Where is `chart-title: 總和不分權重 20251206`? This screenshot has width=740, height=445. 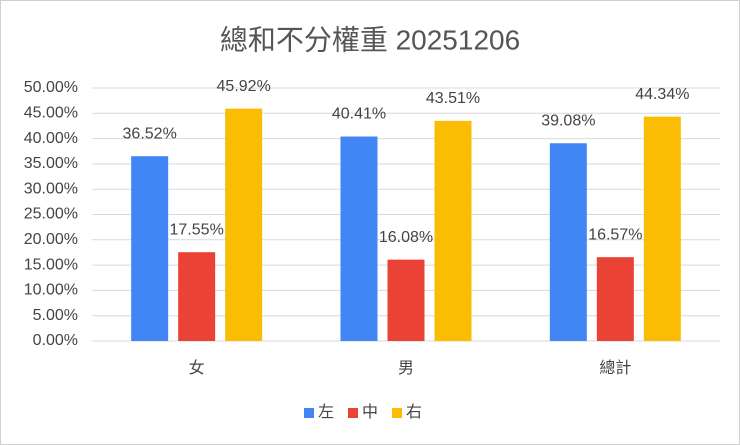
chart-title: 總和不分權重 20251206 is located at coordinates (370, 39).